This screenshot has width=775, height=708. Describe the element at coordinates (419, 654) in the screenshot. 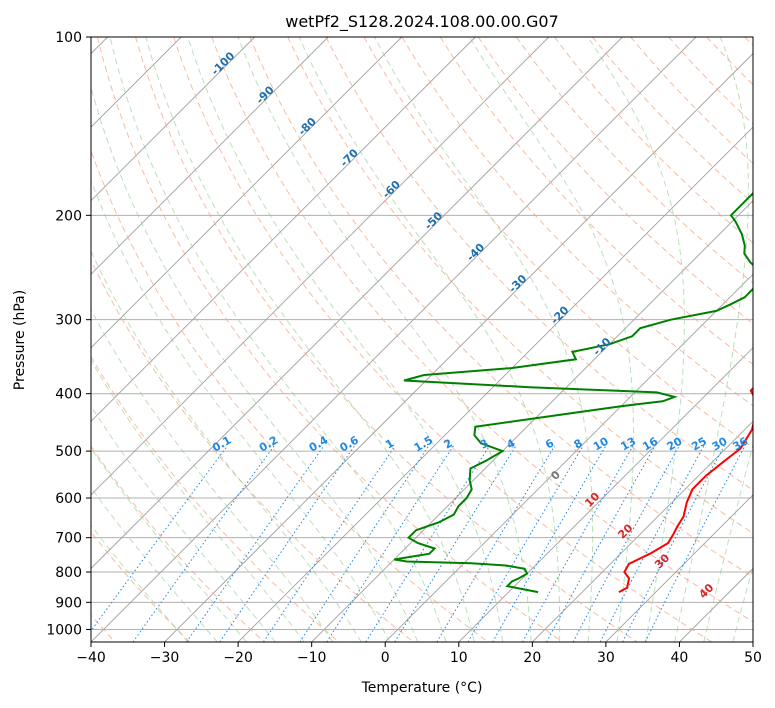

I see `x-axis-ticks: −40 −30 −20 −10 0 10 20 30 40 50` at that location.